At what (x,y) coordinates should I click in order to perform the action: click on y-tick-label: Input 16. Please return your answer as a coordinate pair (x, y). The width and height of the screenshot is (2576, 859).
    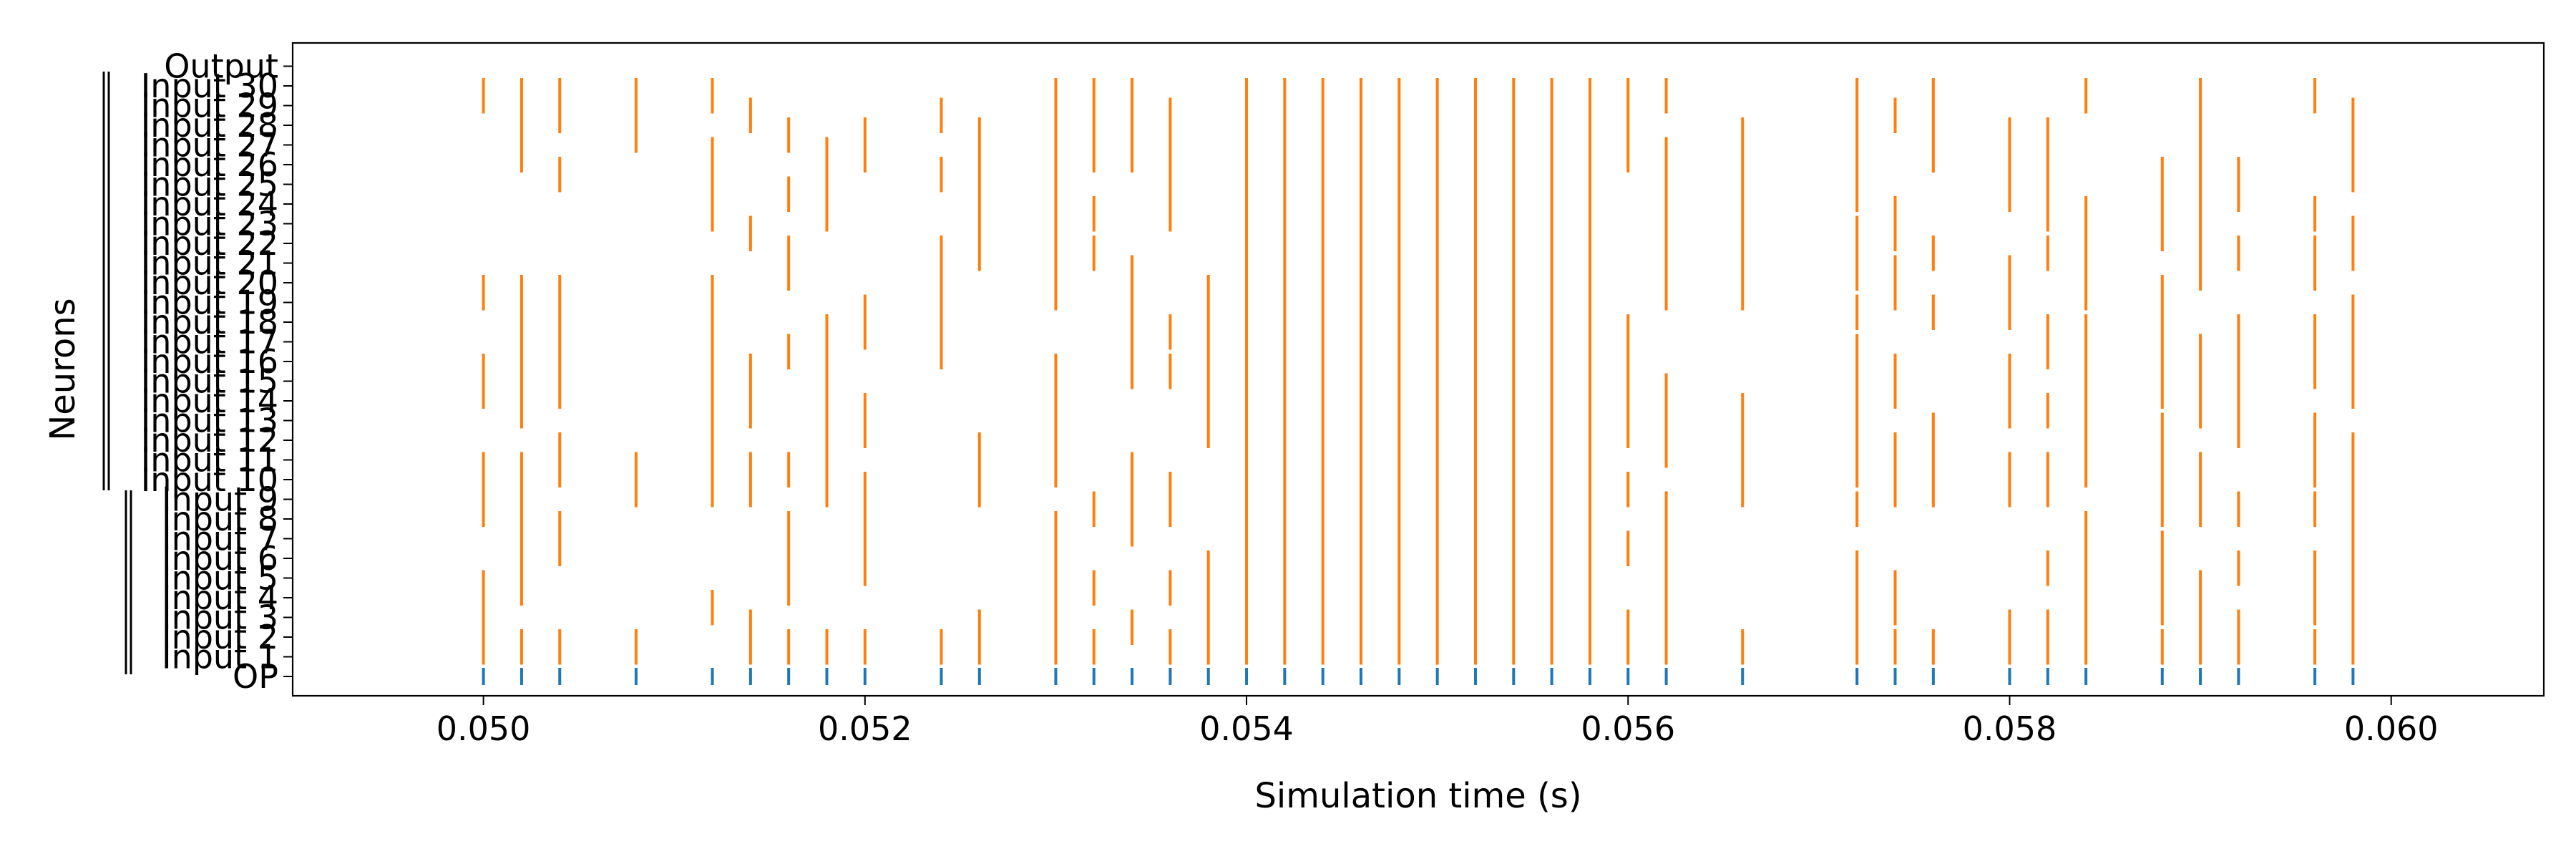
    Looking at the image, I should click on (209, 361).